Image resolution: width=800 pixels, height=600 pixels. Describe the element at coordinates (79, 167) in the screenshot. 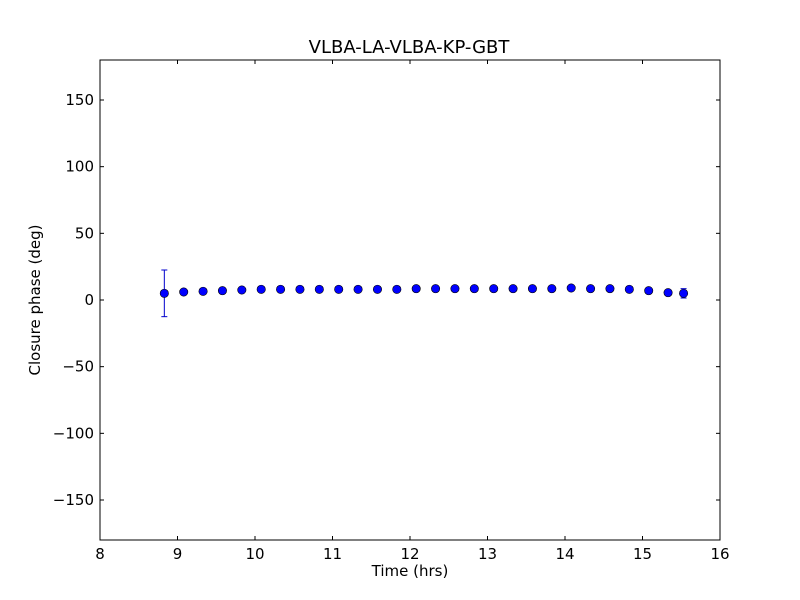

I see `y-tick-label: 100` at that location.